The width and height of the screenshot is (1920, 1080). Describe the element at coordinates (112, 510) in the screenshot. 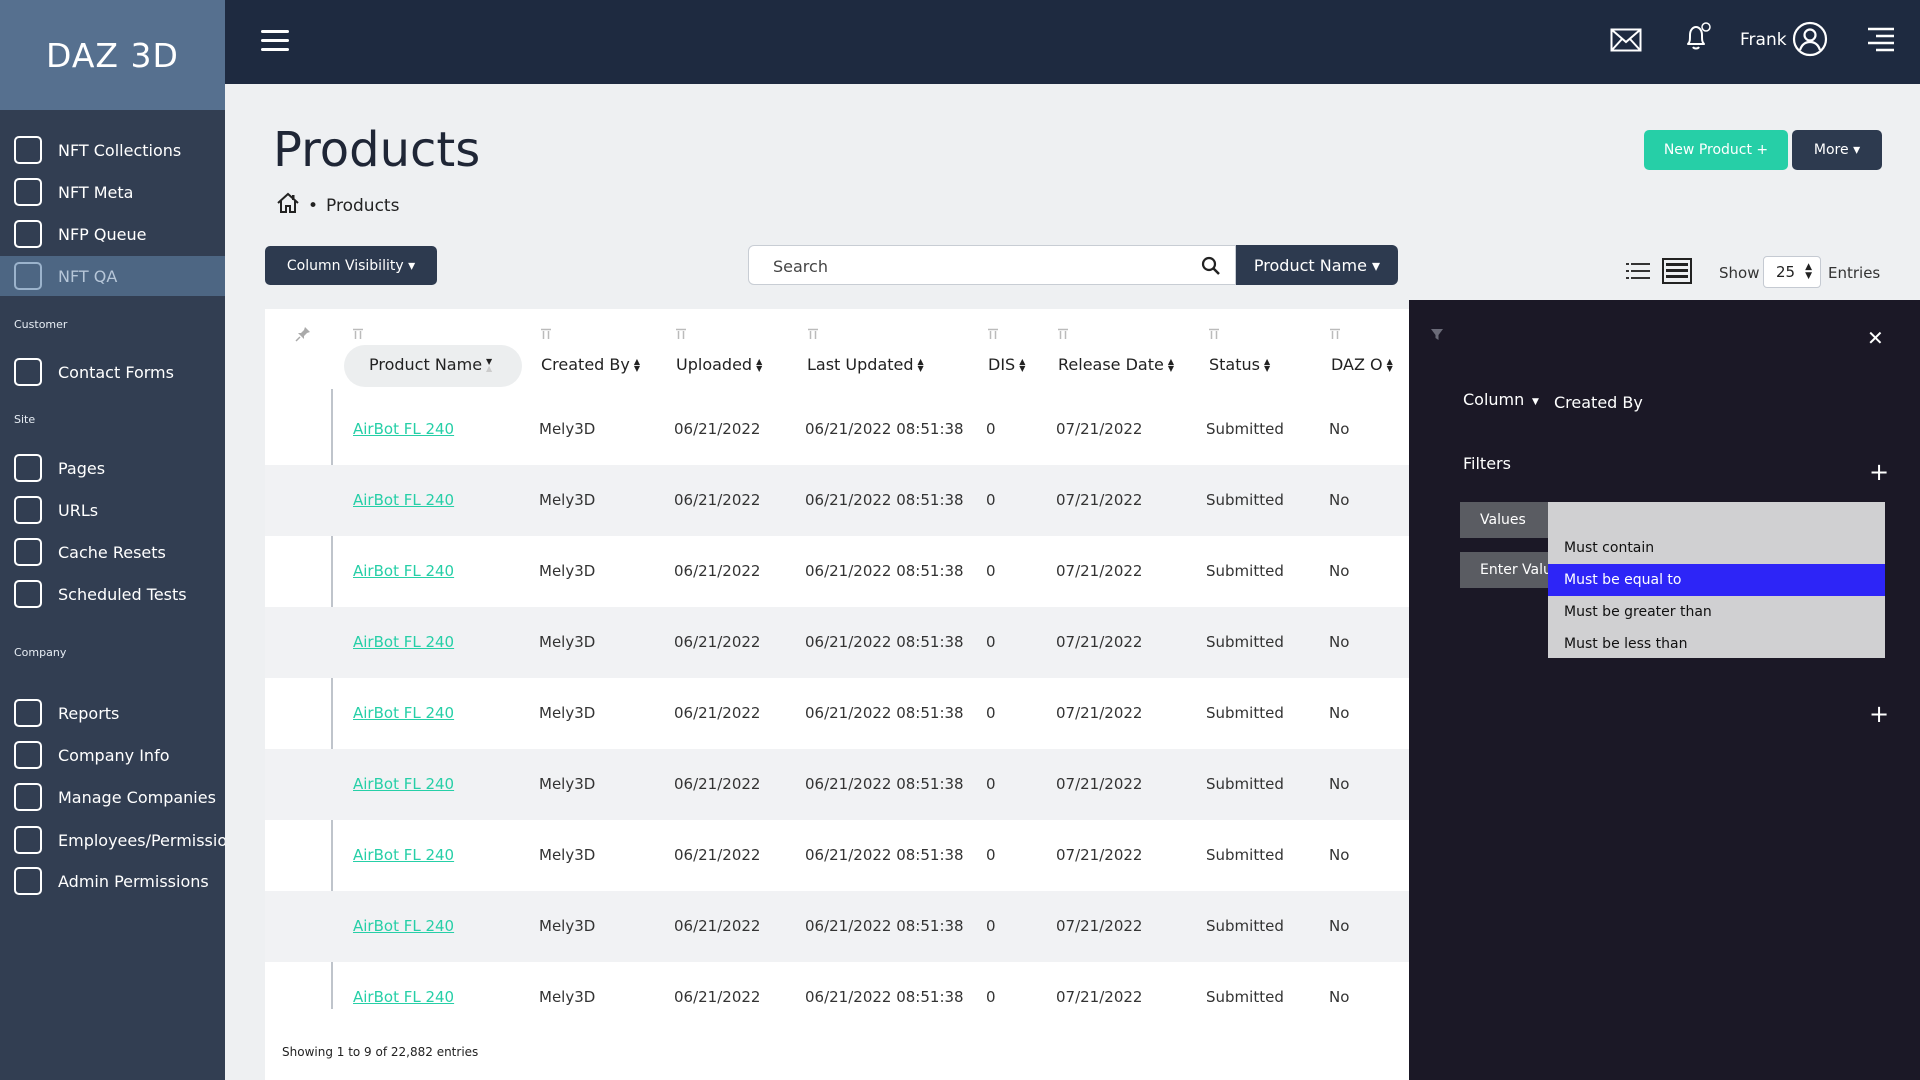

I see `sidebar-item-urls: URLs` at that location.